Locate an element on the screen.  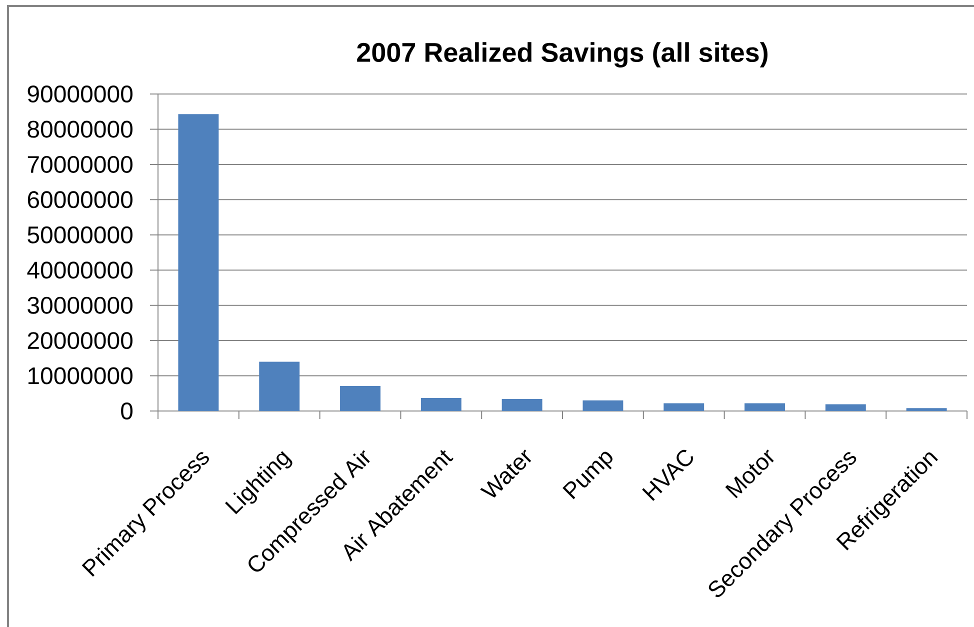
y-tick-label: 10000000 is located at coordinates (80, 375).